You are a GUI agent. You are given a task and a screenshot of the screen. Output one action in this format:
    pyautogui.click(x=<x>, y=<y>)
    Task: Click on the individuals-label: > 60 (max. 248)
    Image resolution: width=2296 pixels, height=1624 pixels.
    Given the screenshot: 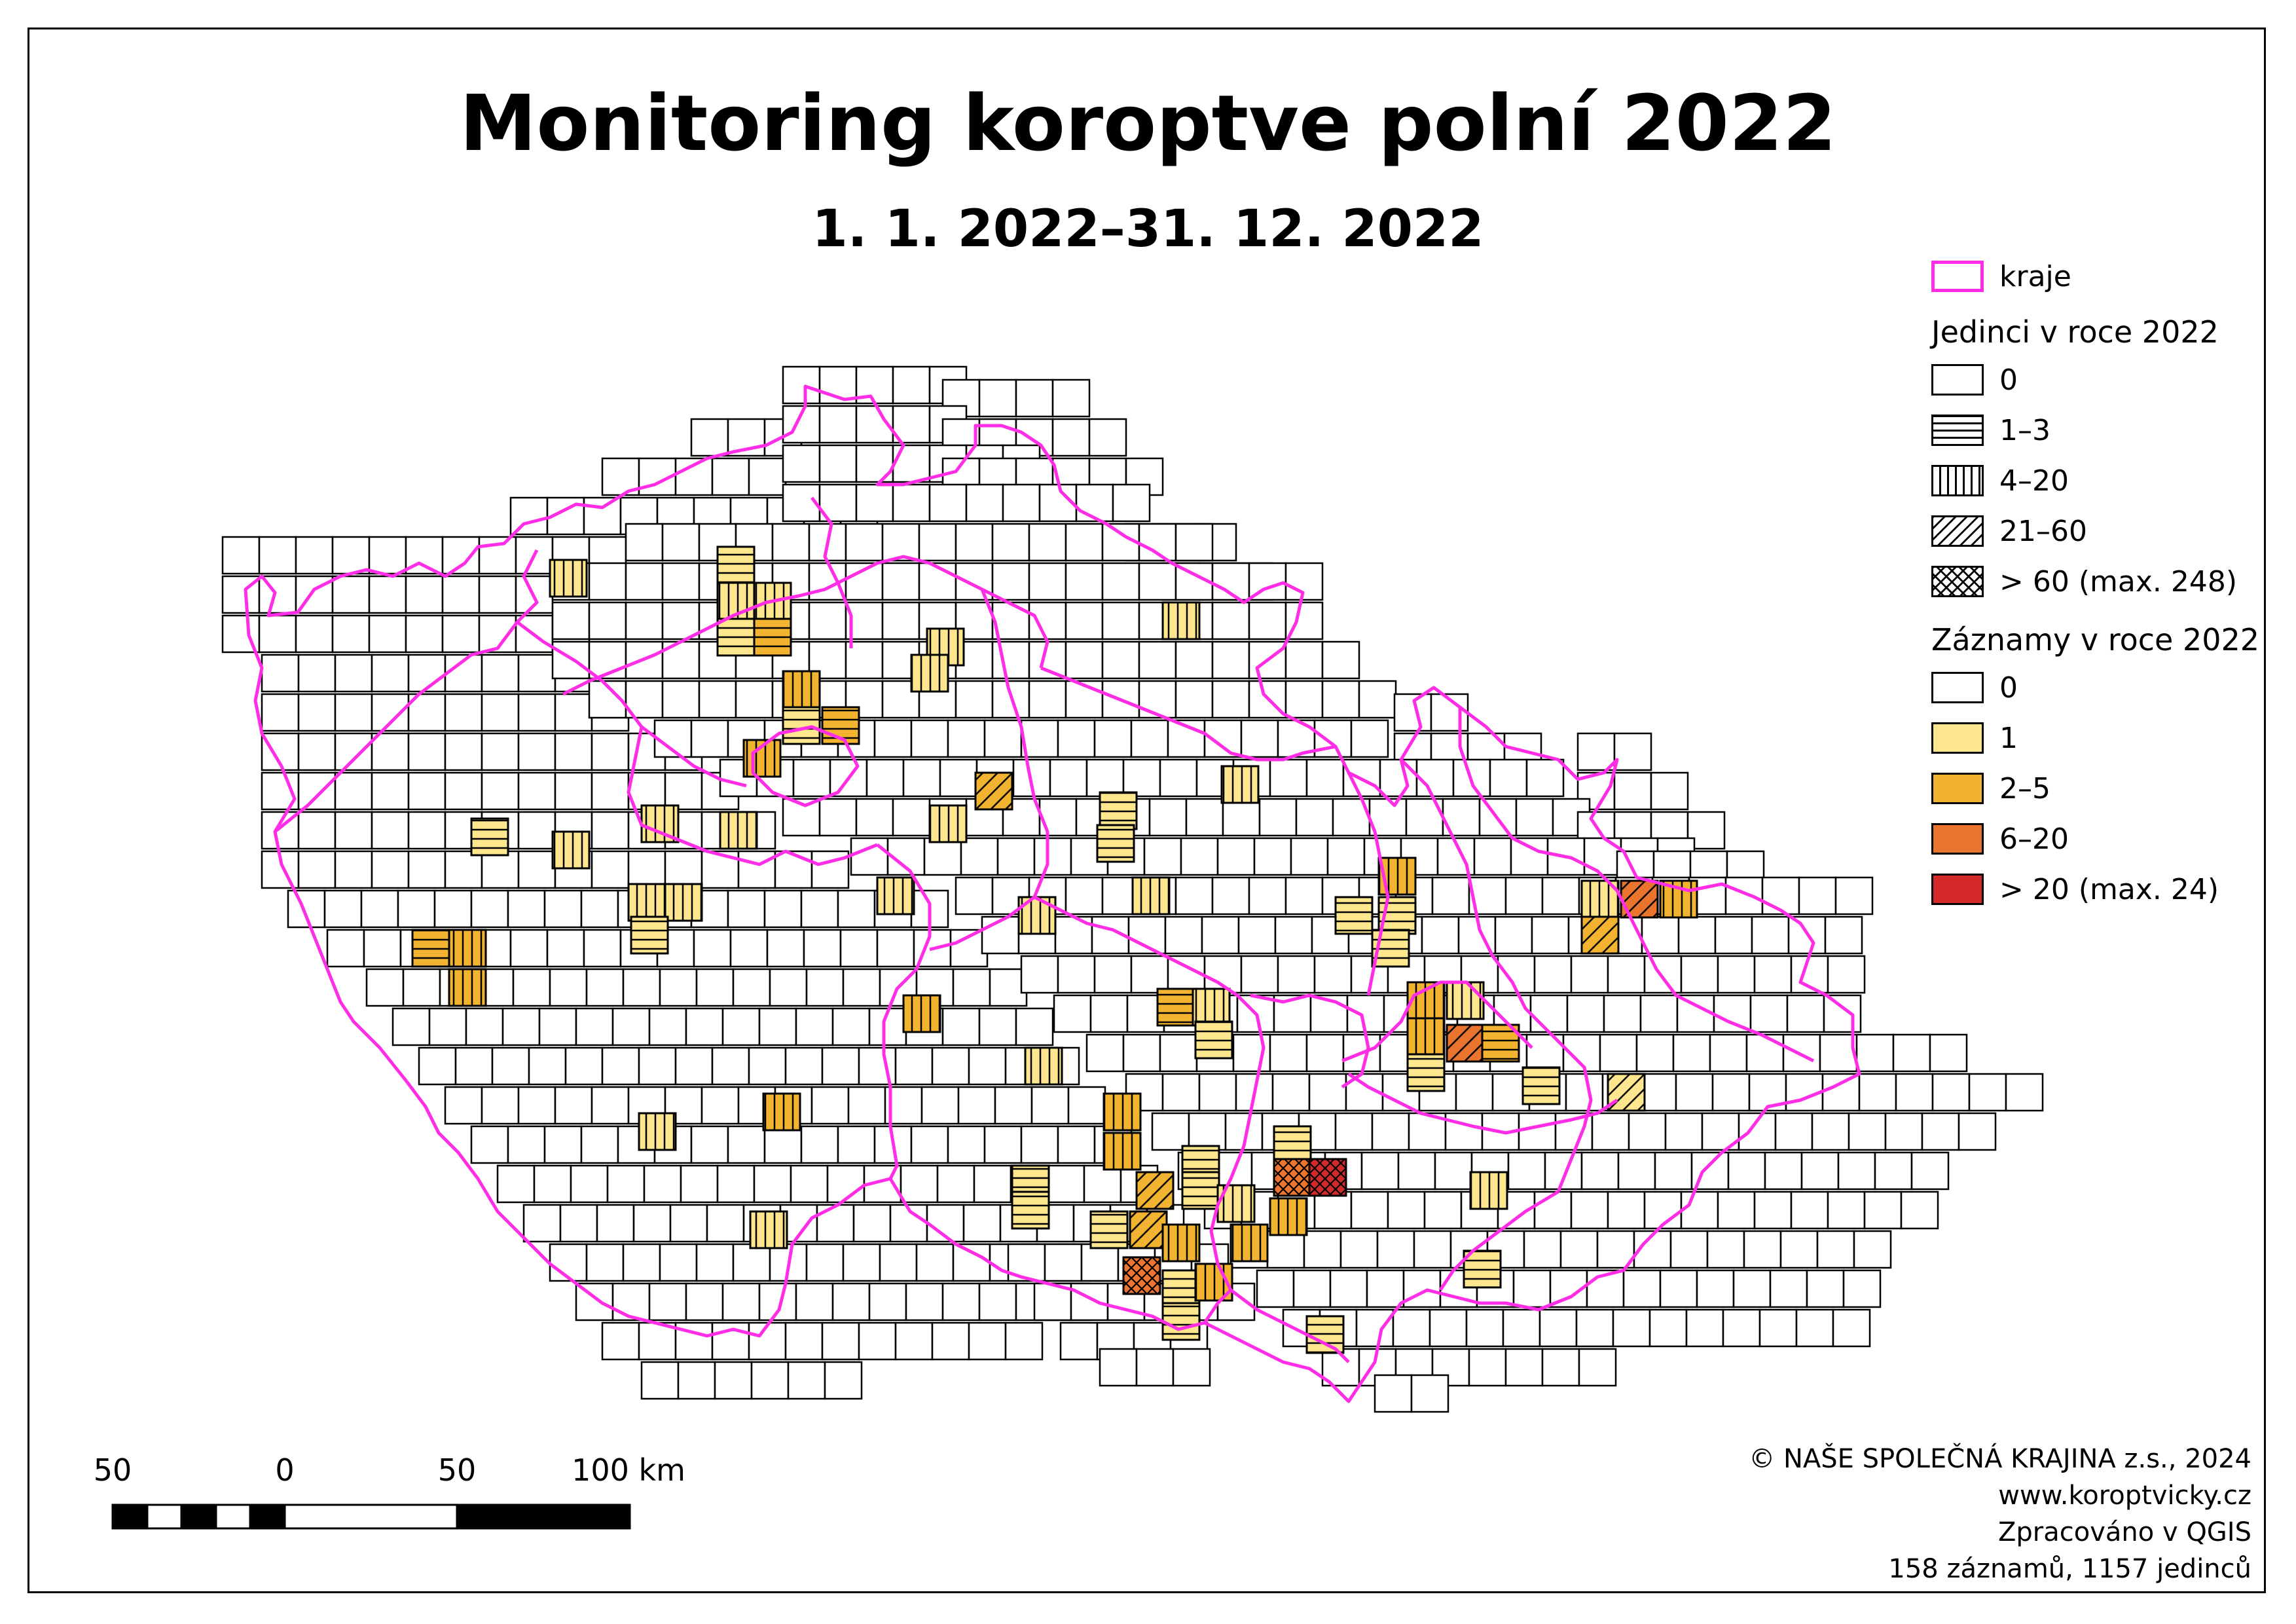 What is the action you would take?
    pyautogui.click(x=2118, y=581)
    